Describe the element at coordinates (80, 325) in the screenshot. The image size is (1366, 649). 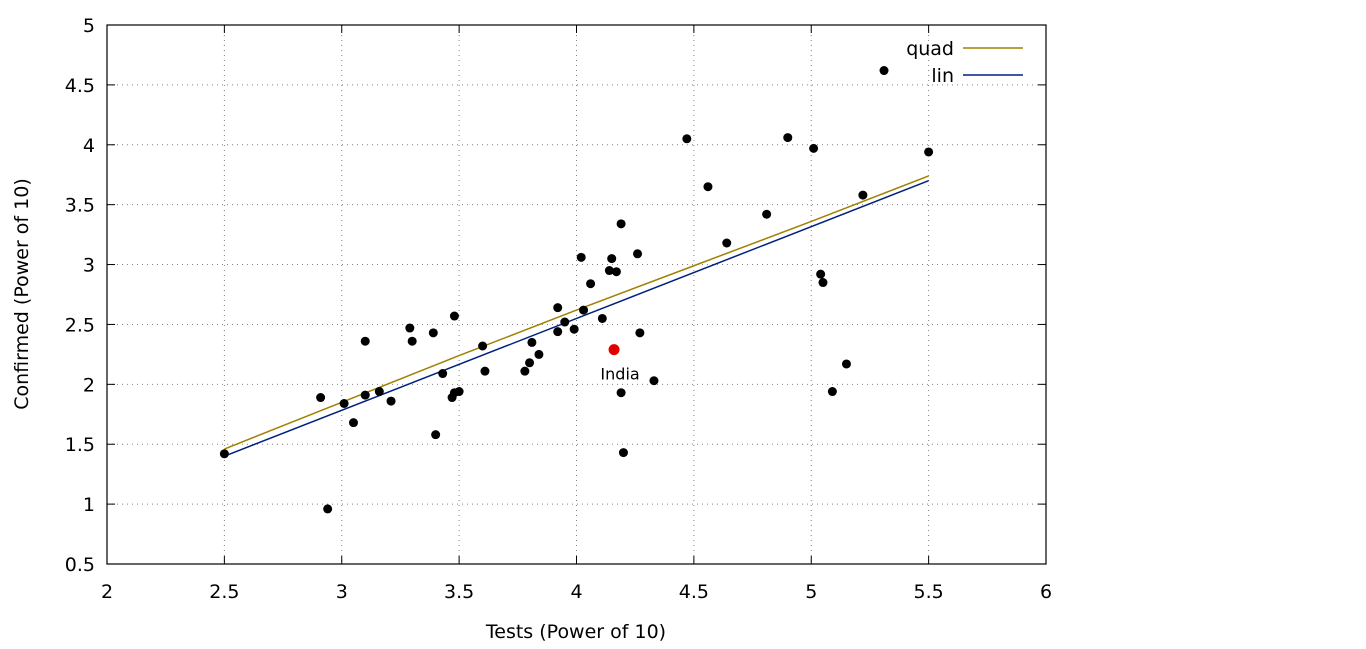
I see `y-tick-label: 2.5` at that location.